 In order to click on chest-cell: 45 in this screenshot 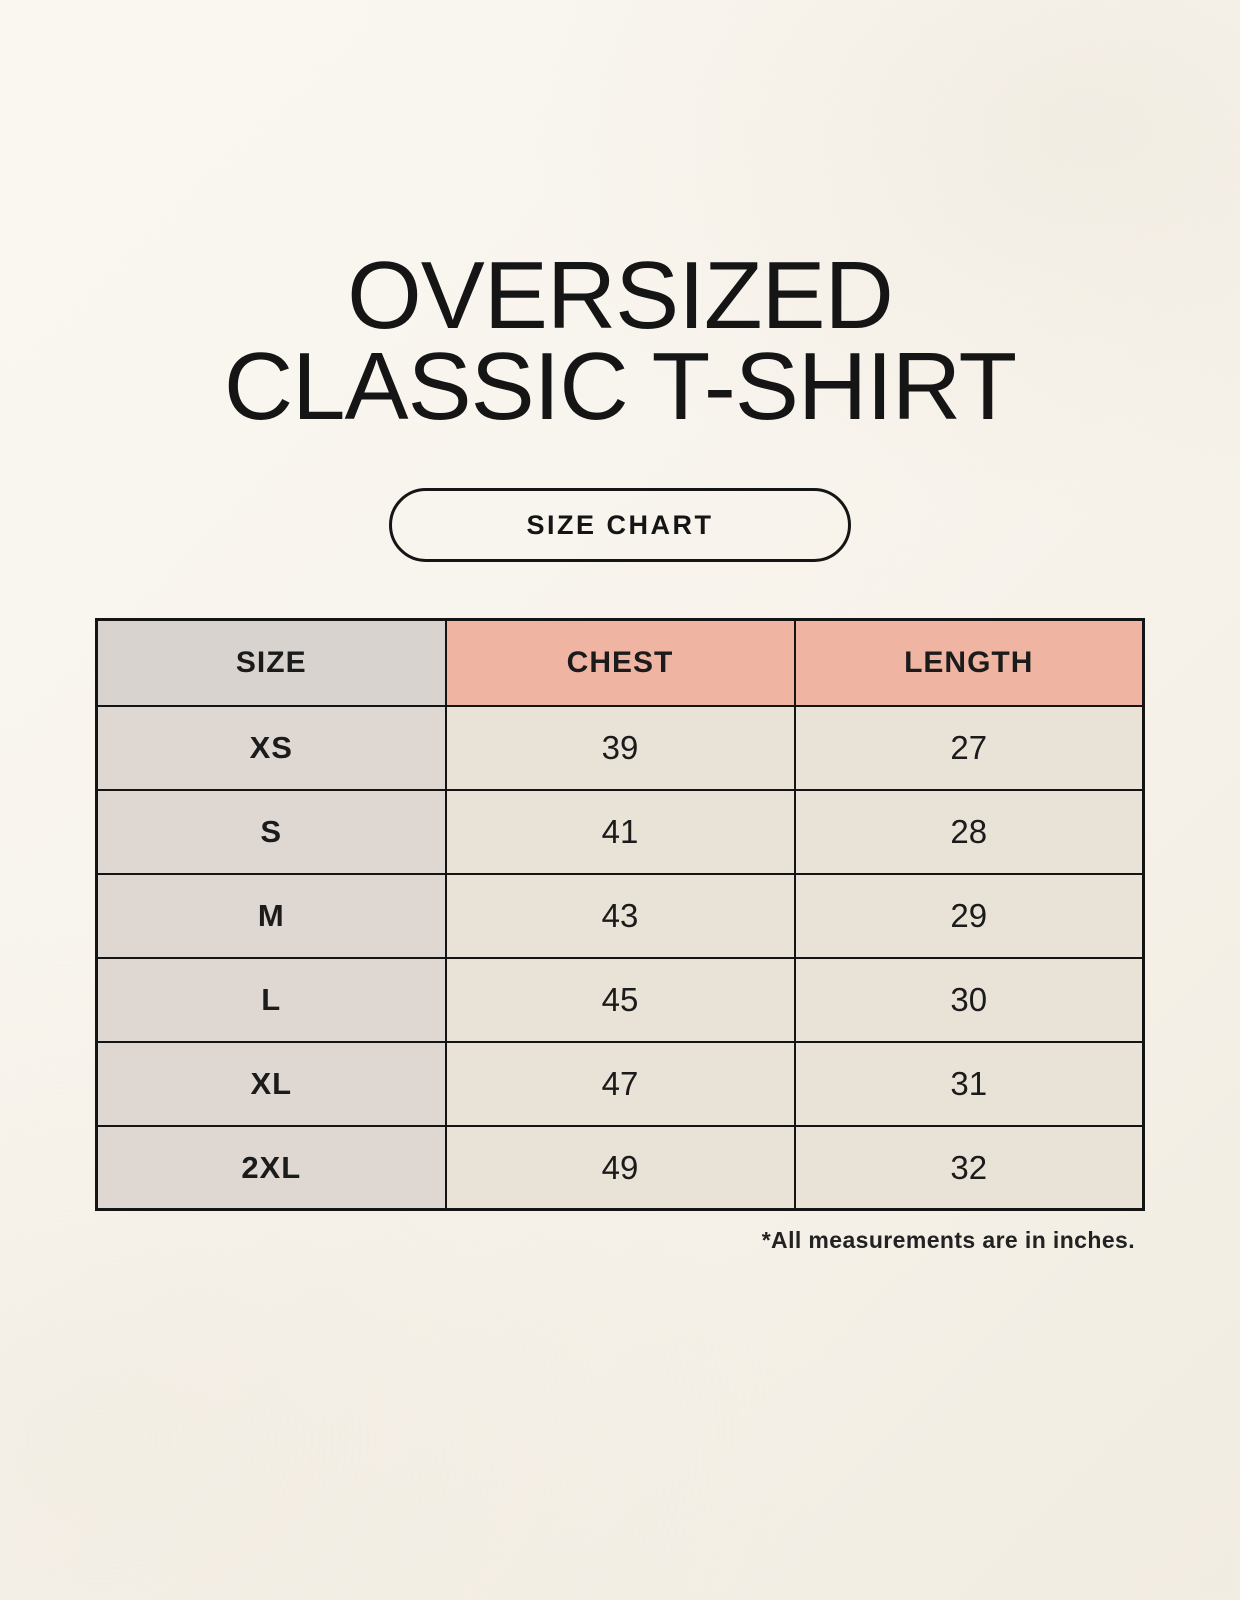, I will do `click(620, 999)`.